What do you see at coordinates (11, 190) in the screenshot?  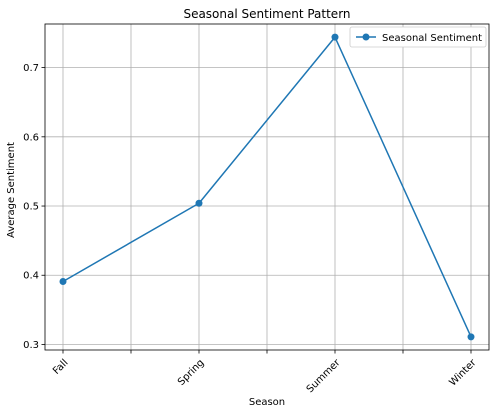 I see `y-axis-label: Average Sentiment` at bounding box center [11, 190].